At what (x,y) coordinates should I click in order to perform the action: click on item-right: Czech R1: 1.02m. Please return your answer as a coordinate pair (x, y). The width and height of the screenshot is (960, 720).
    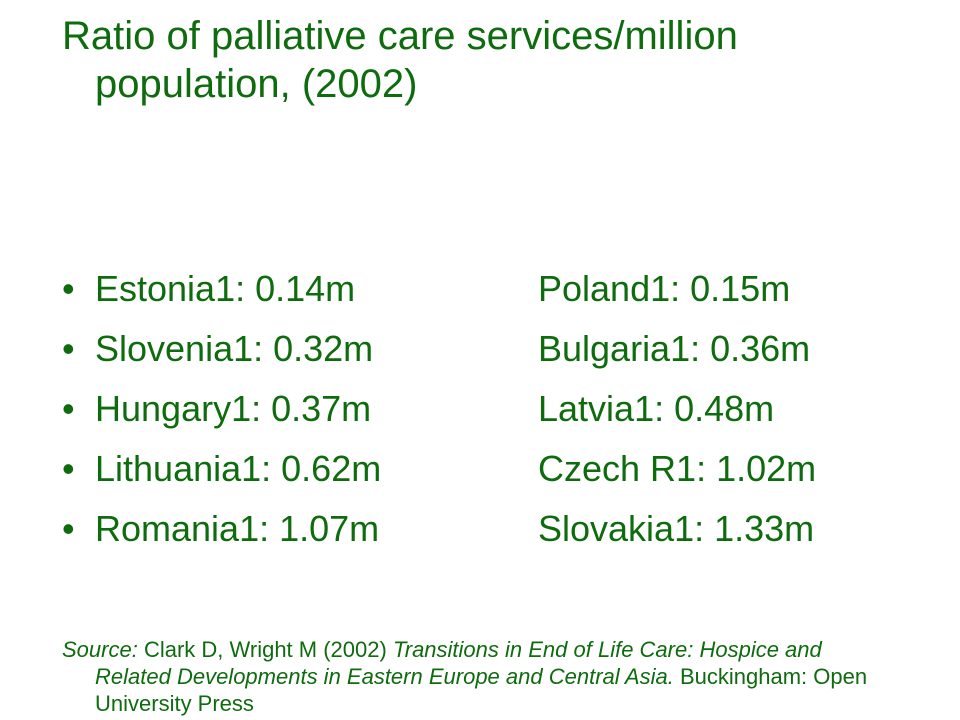
    Looking at the image, I should click on (677, 468).